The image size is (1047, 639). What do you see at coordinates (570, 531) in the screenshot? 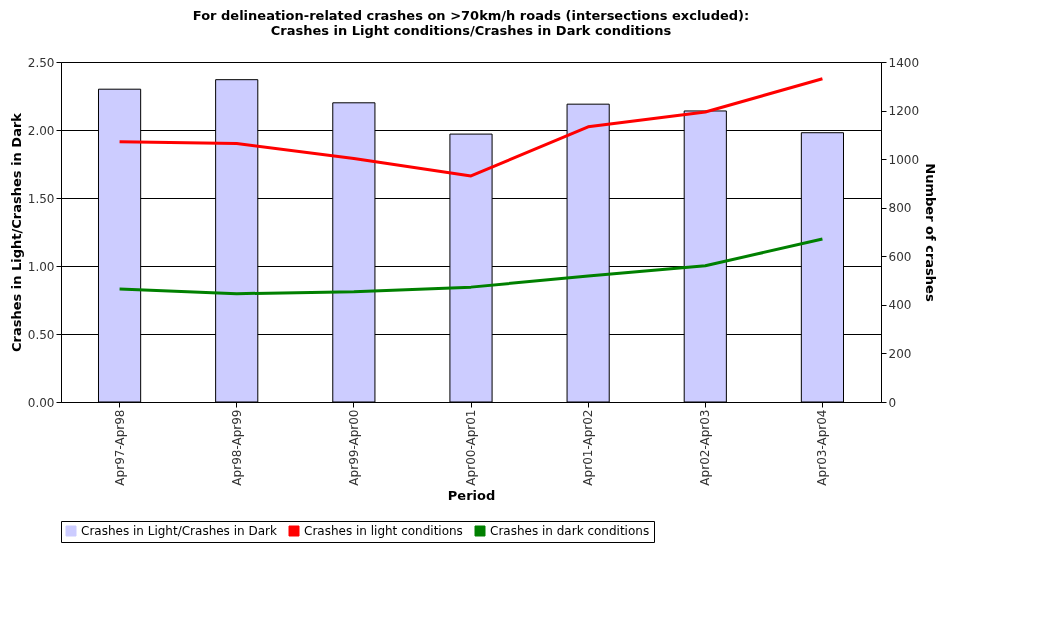
I see `legend-label: Crashes in dark conditions` at bounding box center [570, 531].